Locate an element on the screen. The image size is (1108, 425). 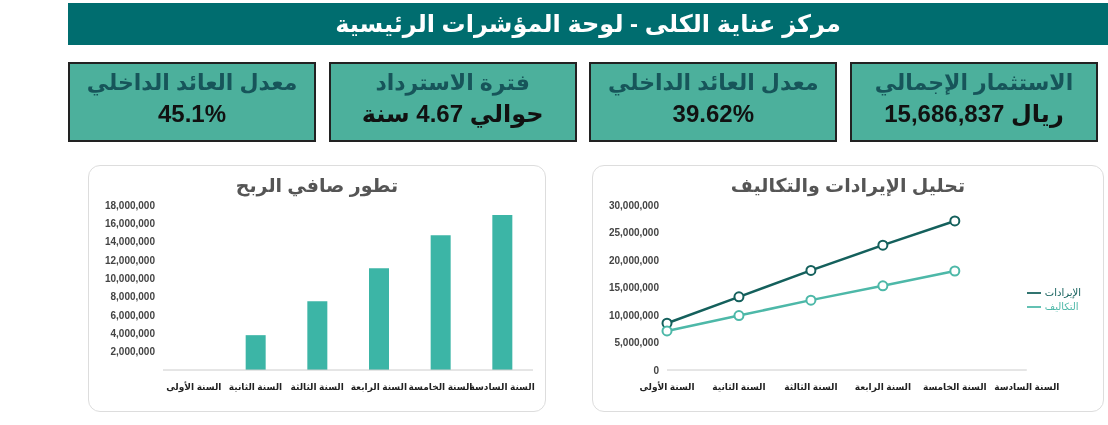
legend-label: الإيرادات is located at coordinates (1062, 292).